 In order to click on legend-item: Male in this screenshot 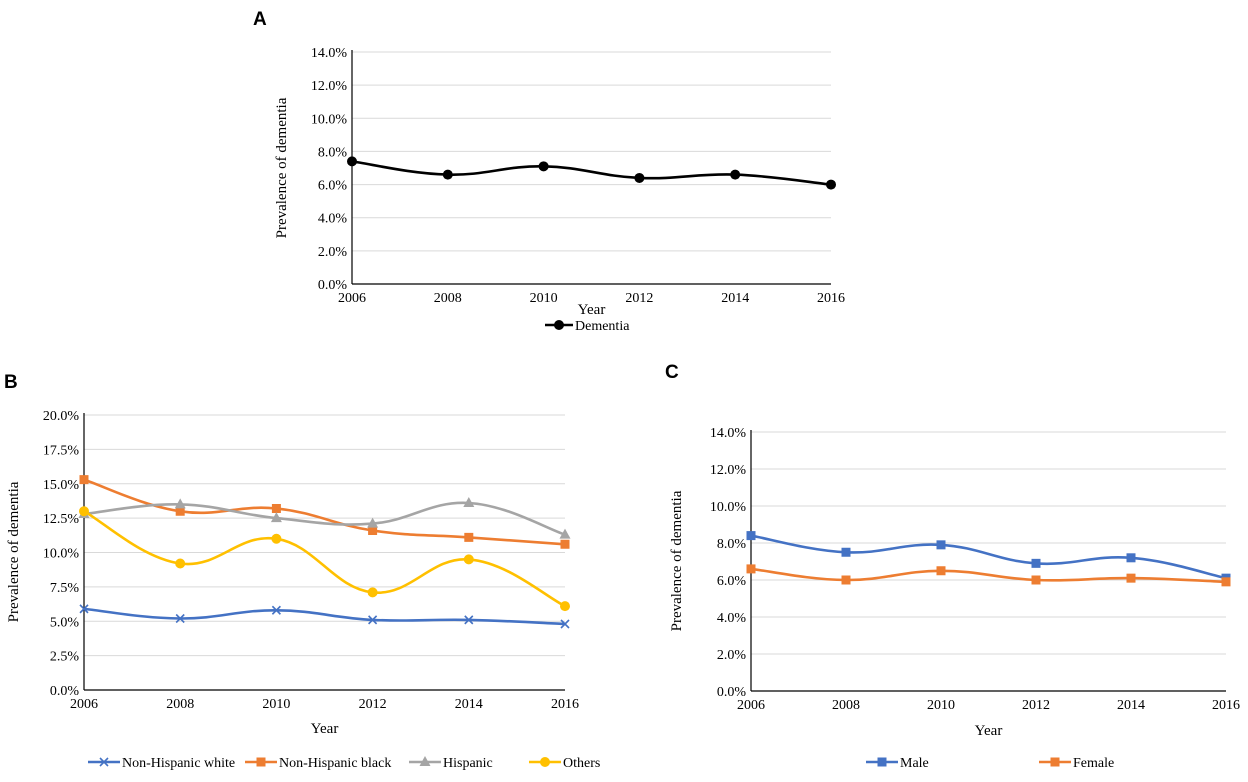, I will do `click(897, 763)`.